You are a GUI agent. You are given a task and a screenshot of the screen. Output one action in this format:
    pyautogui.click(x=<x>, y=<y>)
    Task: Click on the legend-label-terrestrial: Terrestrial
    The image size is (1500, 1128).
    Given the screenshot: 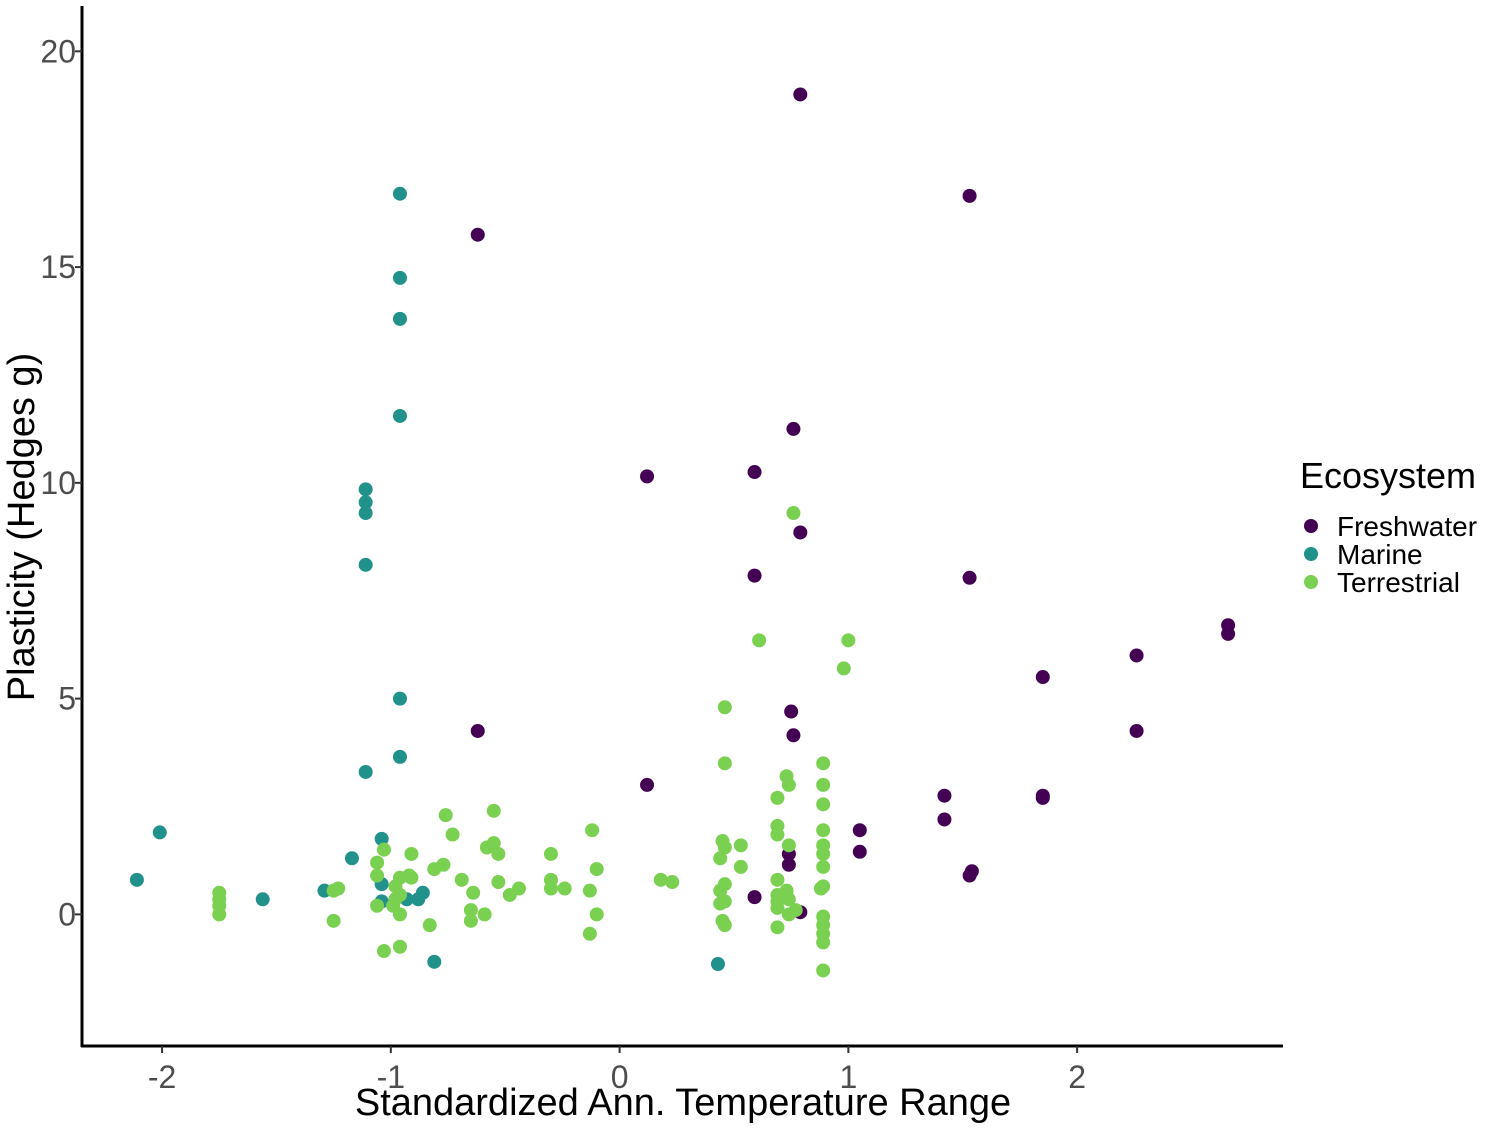 What is the action you would take?
    pyautogui.click(x=1398, y=582)
    